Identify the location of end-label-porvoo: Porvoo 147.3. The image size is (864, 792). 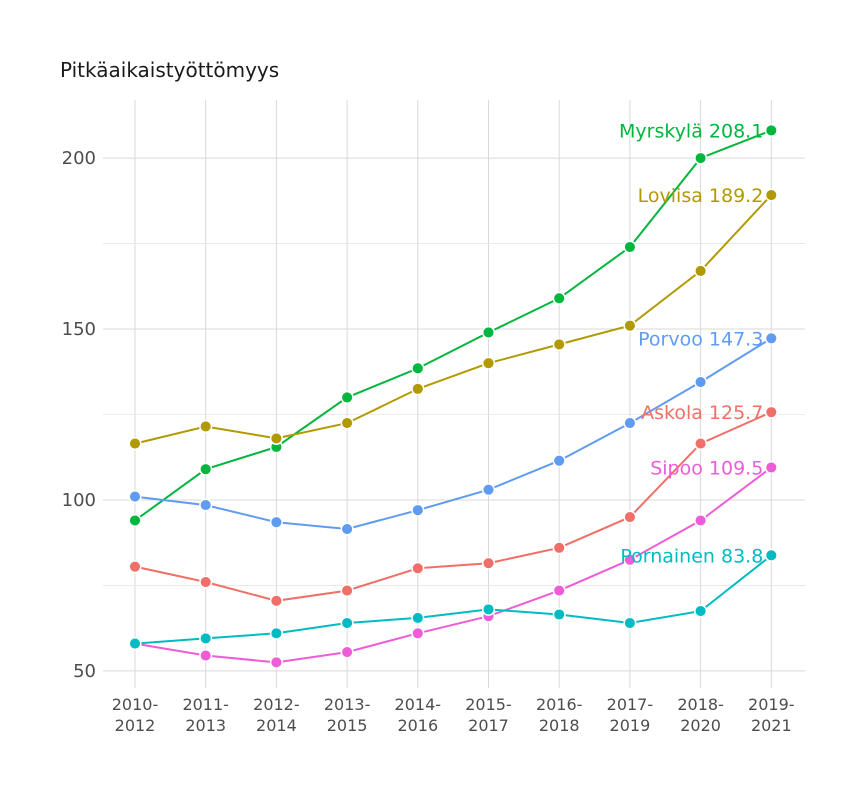
(700, 339).